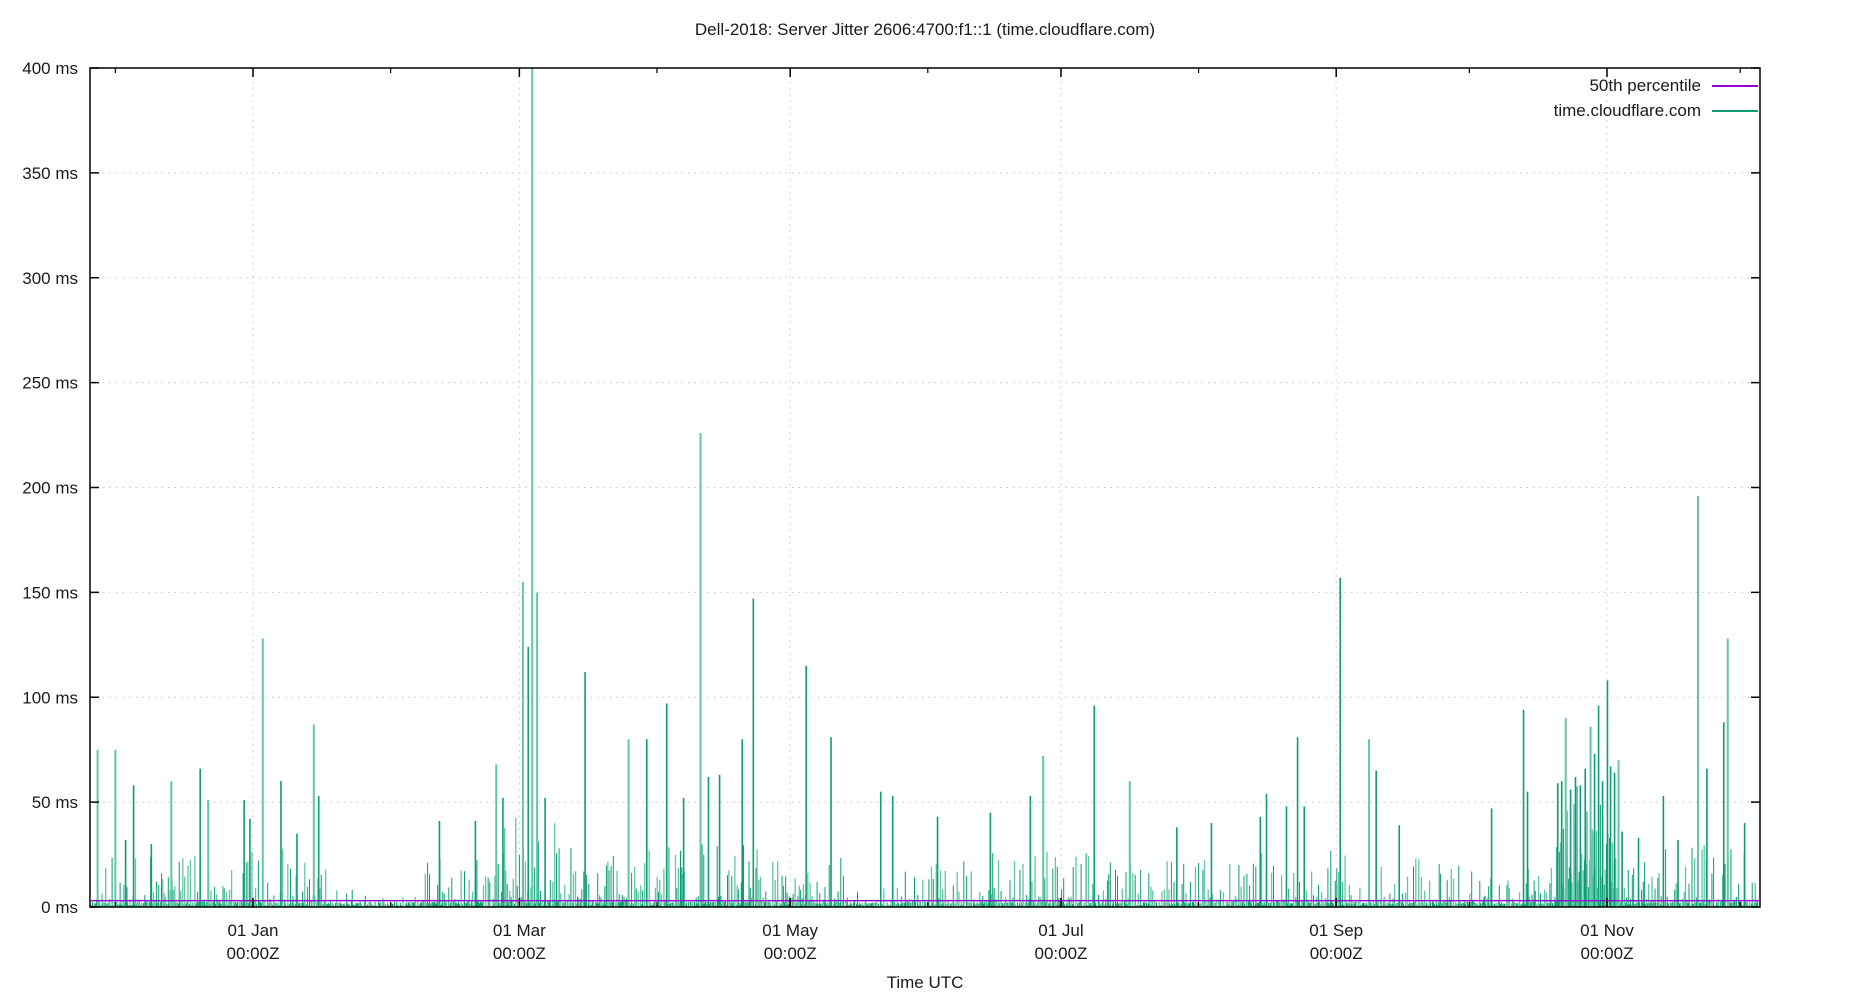 The width and height of the screenshot is (1850, 1000). What do you see at coordinates (50, 488) in the screenshot?
I see `svg-text: 200 ms` at bounding box center [50, 488].